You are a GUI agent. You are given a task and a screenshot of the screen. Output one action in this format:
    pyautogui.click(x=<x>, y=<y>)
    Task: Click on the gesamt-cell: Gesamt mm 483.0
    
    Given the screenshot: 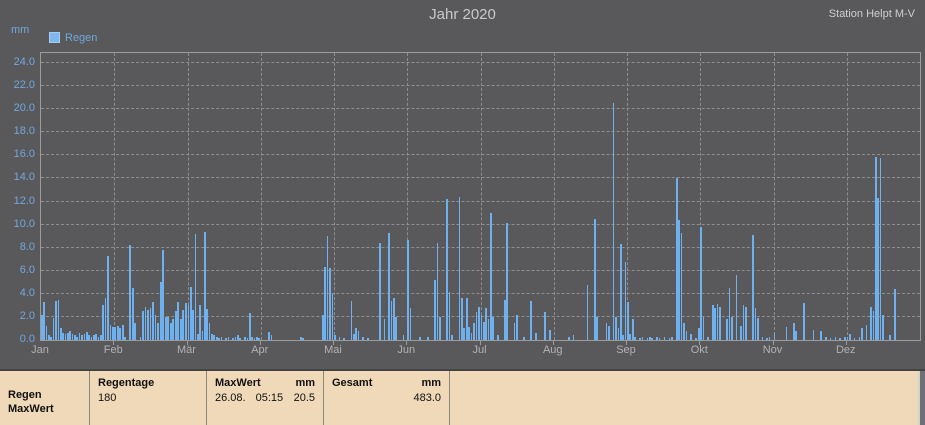 What is the action you would take?
    pyautogui.click(x=386, y=398)
    